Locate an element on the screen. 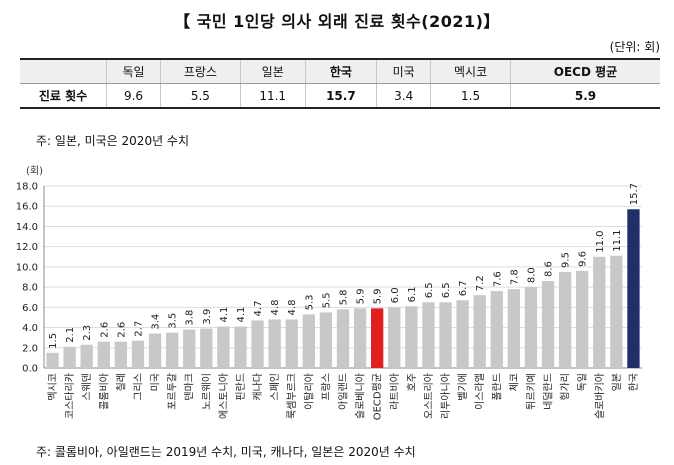  summary-header-row: 독일 프랑스 일본 한국 미국 멕시코 OECD 평균 is located at coordinates (340, 71).